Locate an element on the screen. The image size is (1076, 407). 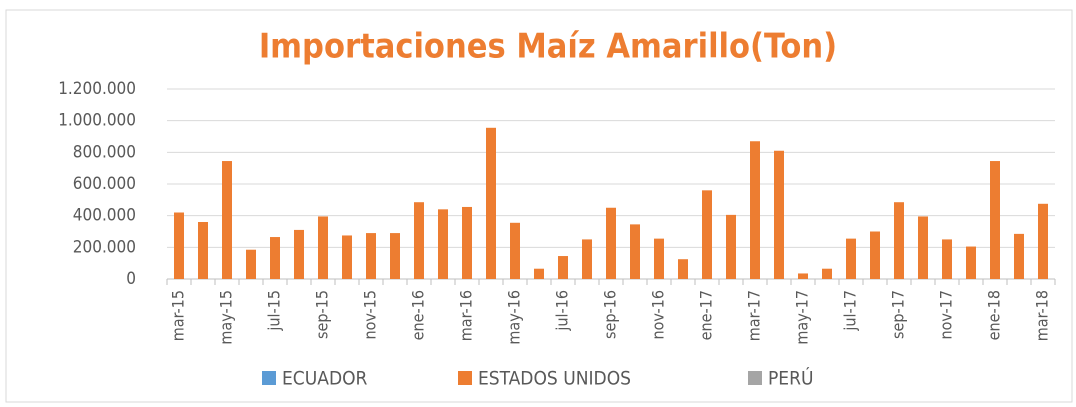
x-tick-label: nov-17 is located at coordinates (946, 315).